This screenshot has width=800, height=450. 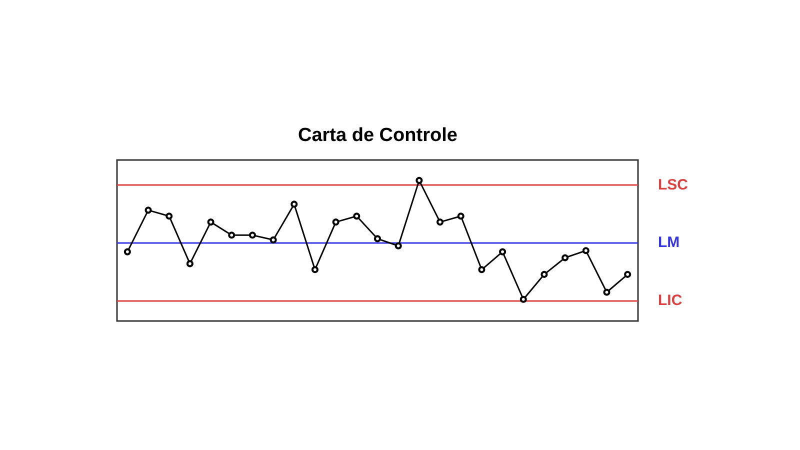 I want to click on chart-title: Carta de Controle, so click(x=378, y=135).